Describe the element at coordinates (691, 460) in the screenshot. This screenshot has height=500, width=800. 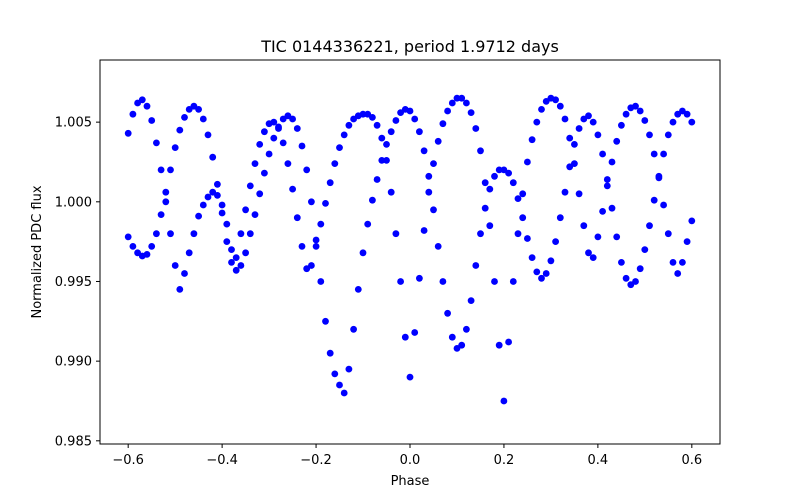
I see `x-tick-label: 0.6` at that location.